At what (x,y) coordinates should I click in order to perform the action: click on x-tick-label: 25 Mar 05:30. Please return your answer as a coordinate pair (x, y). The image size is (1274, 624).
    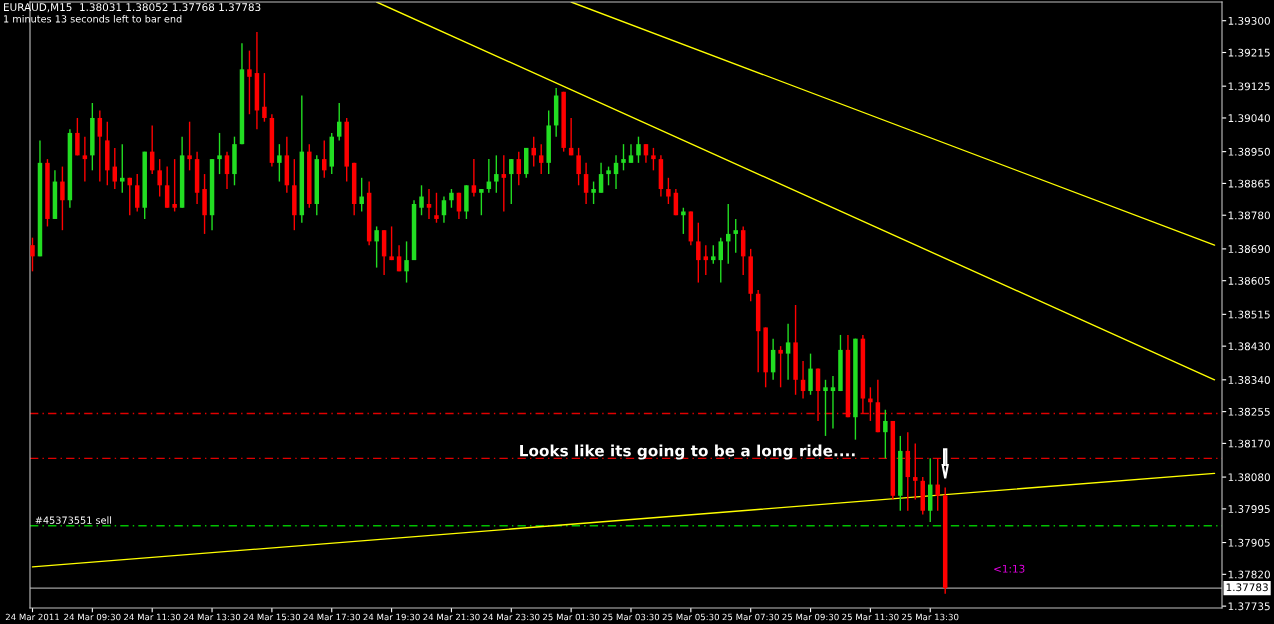
    Looking at the image, I should click on (691, 617).